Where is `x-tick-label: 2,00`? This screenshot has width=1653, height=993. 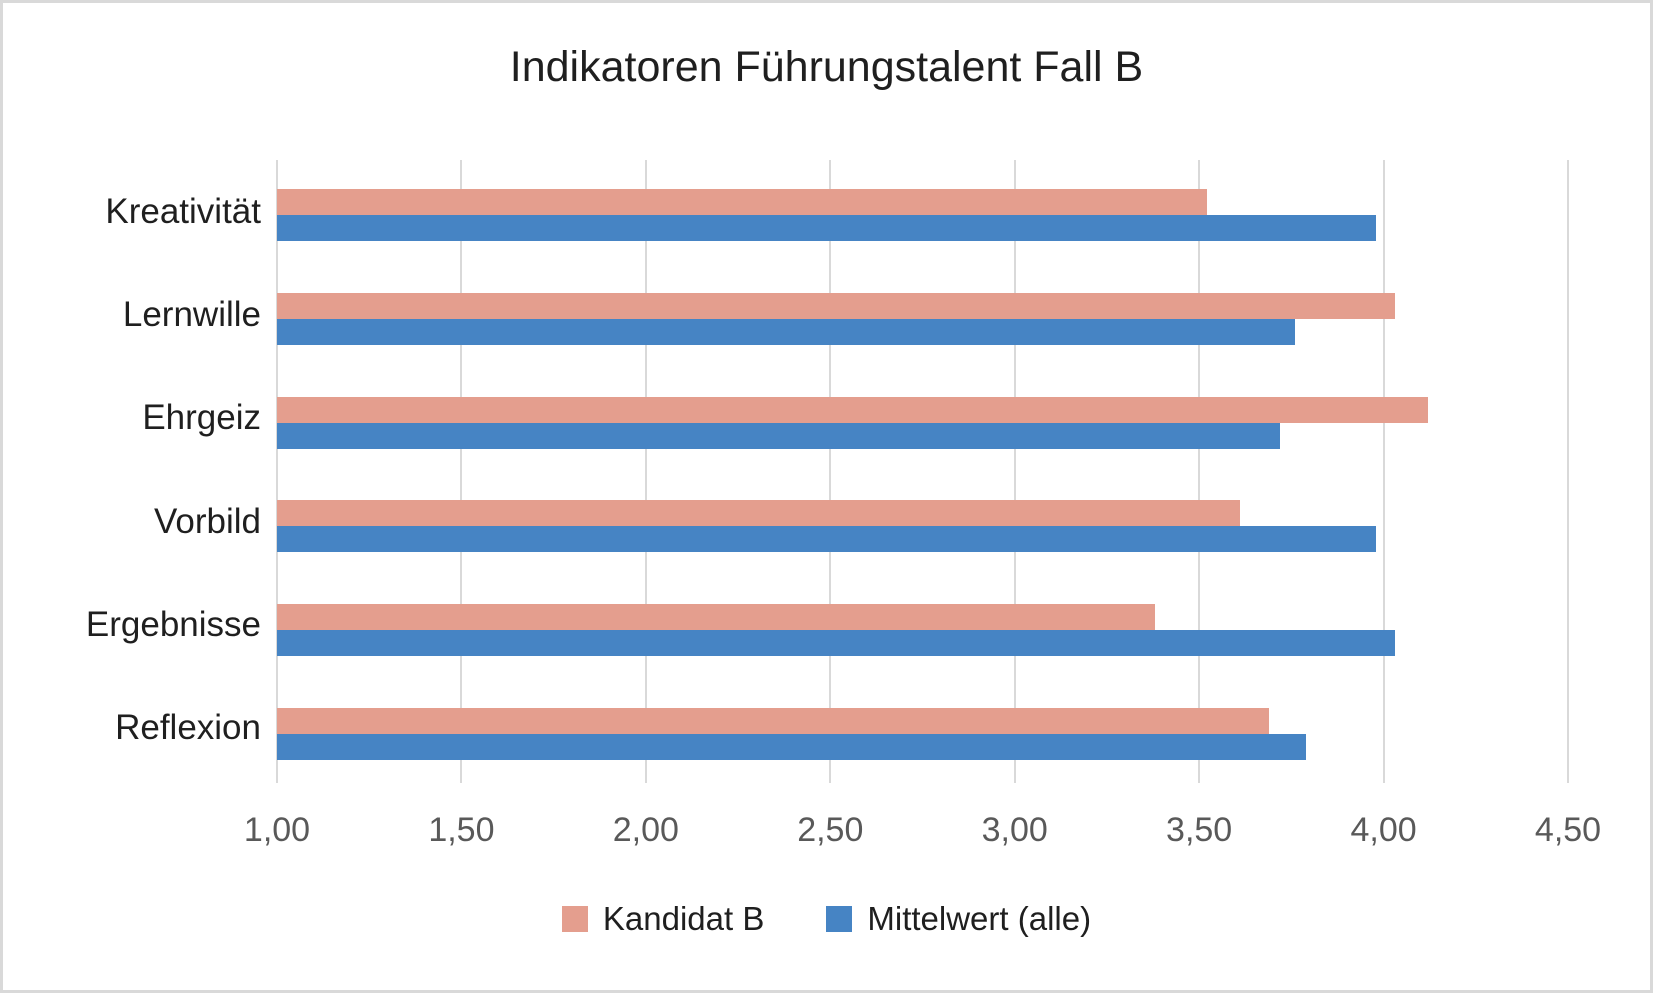 x-tick-label: 2,00 is located at coordinates (645, 830).